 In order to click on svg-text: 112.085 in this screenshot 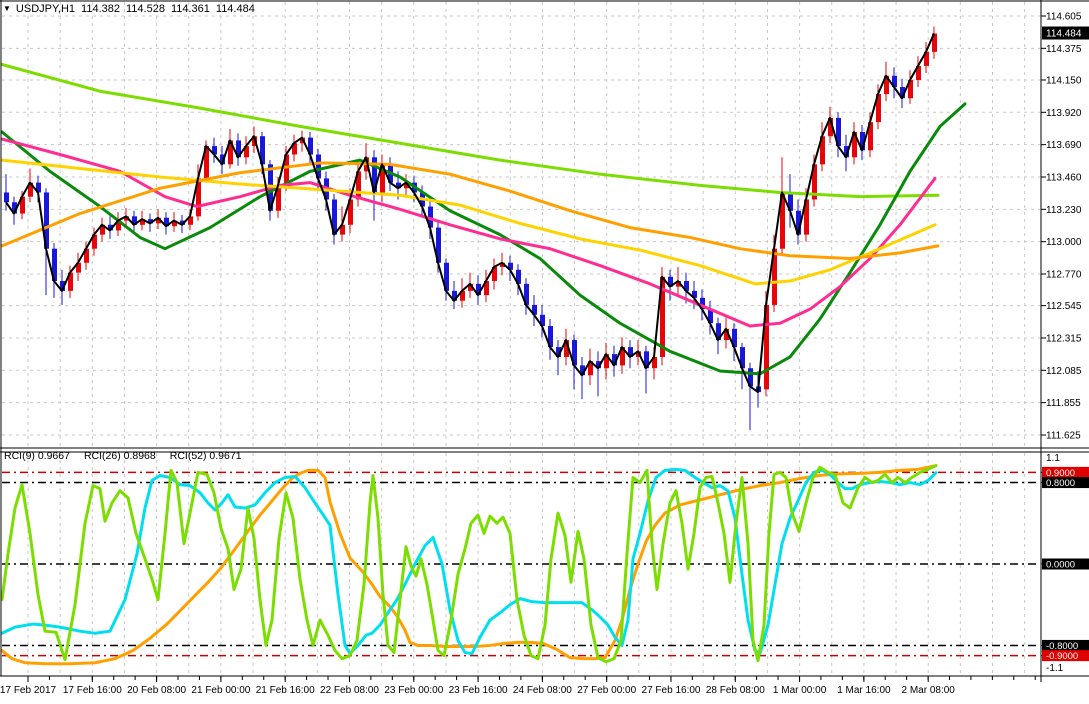, I will do `click(1064, 371)`.